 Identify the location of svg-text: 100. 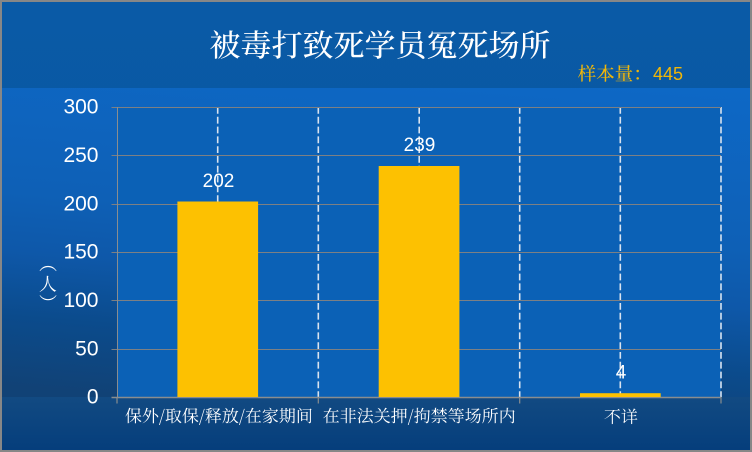
(80, 300).